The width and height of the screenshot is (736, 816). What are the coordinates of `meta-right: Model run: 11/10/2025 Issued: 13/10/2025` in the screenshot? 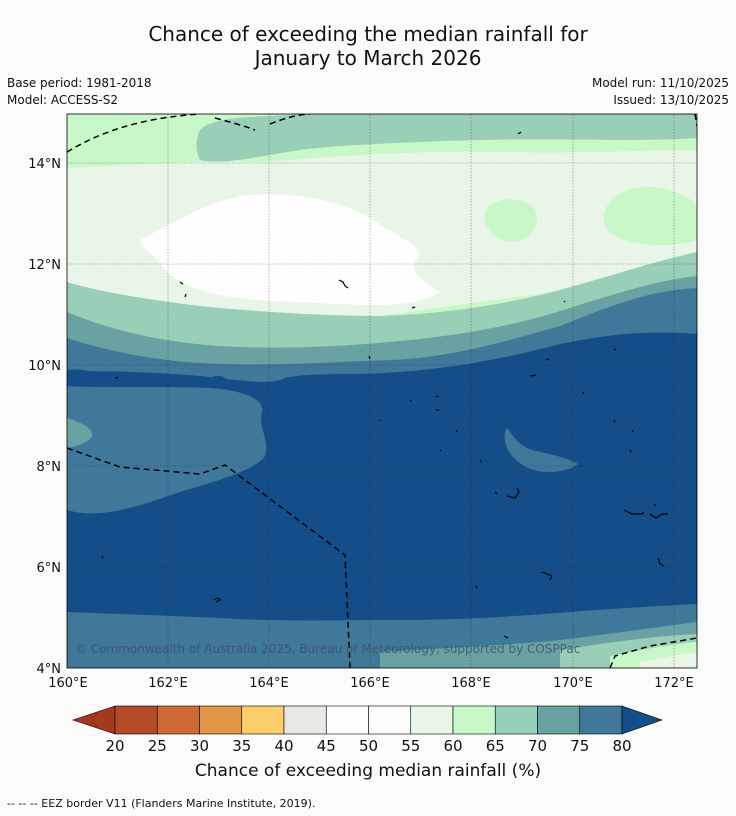 It's located at (660, 92).